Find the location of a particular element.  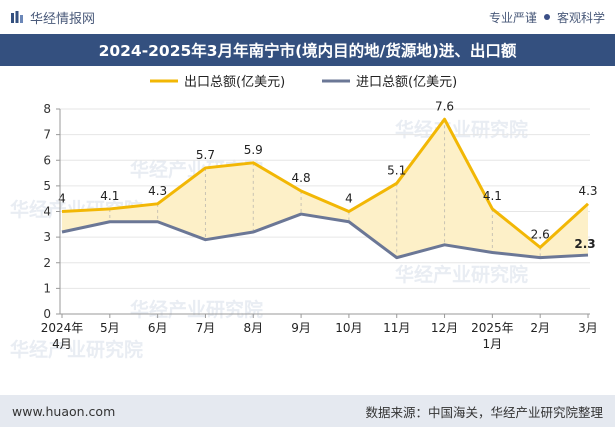

y-tick-label: 2 is located at coordinates (47, 263).